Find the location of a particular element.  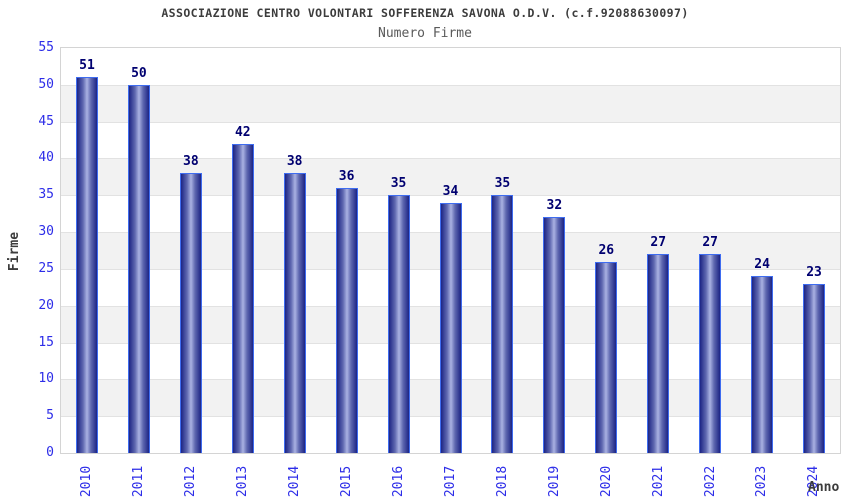

y-tick-label: 15 is located at coordinates (46, 342).